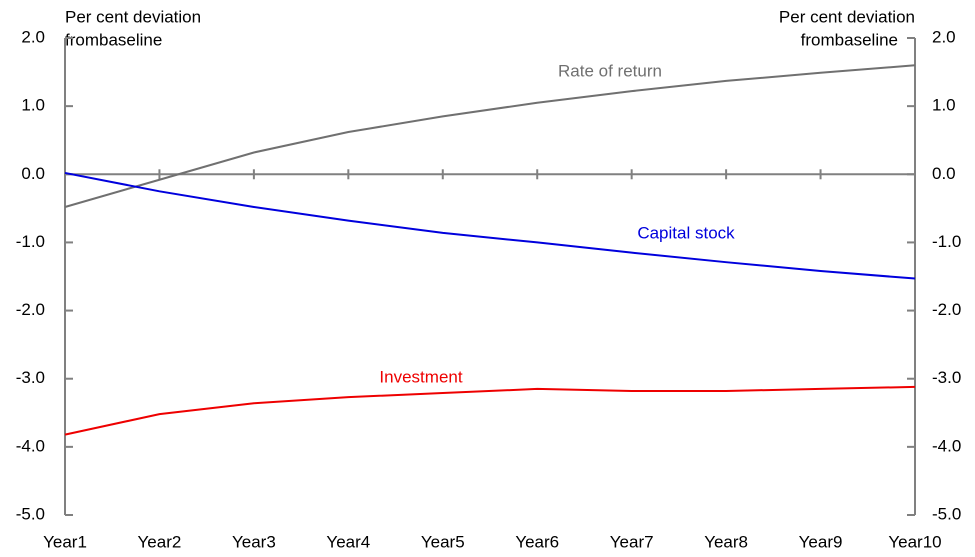 The height and width of the screenshot is (557, 975). What do you see at coordinates (30, 513) in the screenshot?
I see `y-tick-label: -5.0` at bounding box center [30, 513].